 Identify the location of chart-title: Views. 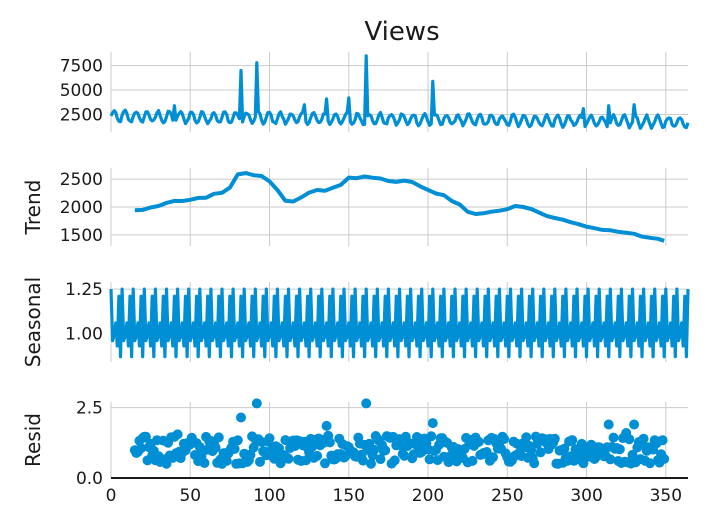
(401, 32).